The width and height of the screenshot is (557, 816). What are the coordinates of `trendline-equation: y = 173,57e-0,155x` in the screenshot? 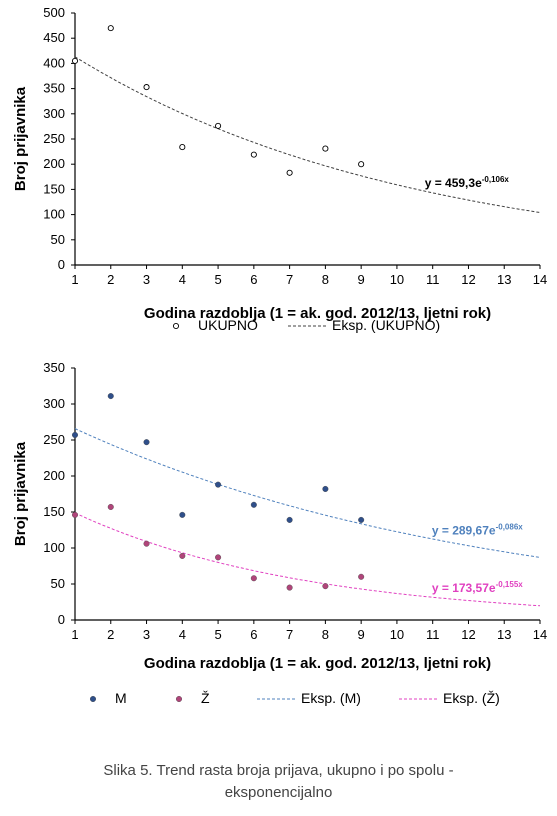 It's located at (477, 587).